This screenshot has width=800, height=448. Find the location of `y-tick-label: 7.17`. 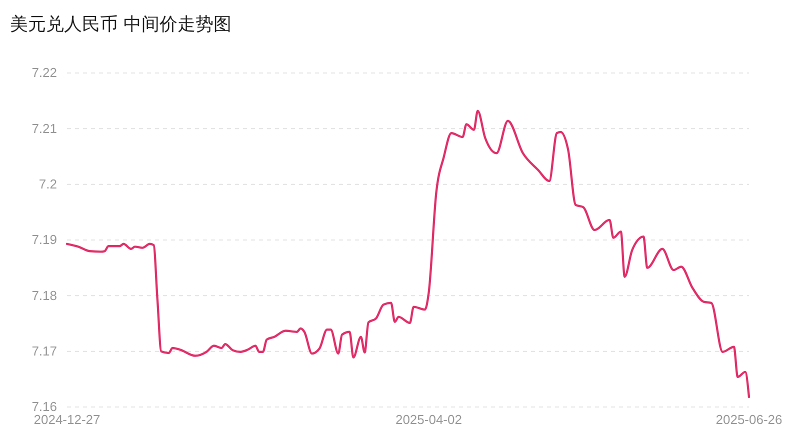

y-tick-label: 7.17 is located at coordinates (44, 350).